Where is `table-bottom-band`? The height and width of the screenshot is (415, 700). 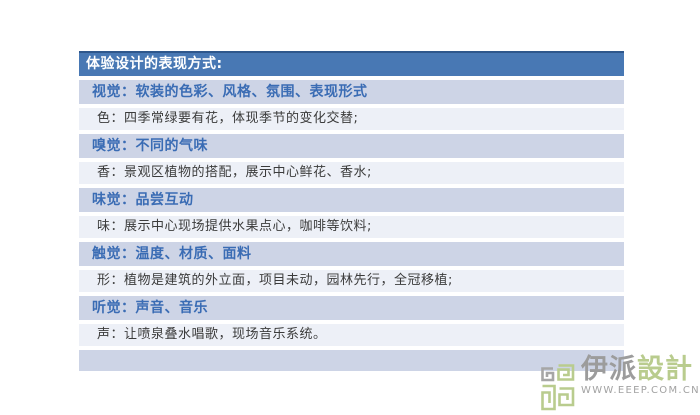
table-bottom-band is located at coordinates (351, 360).